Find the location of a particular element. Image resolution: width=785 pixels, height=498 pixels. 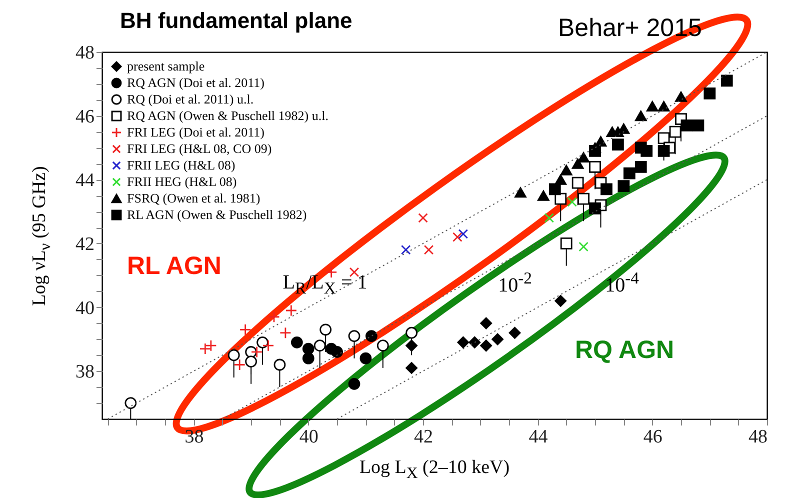

y-tick-label: 40 is located at coordinates (85, 308).